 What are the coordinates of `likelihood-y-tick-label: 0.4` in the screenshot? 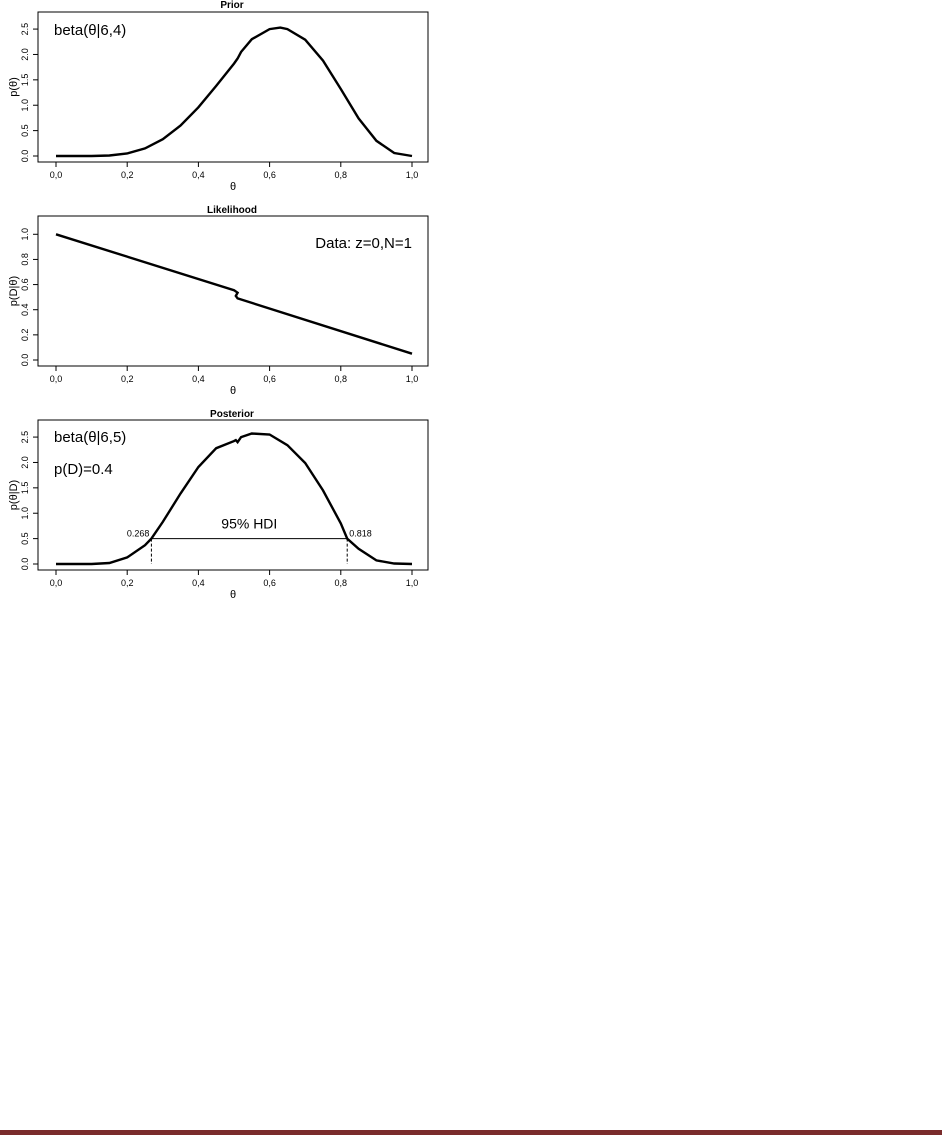 It's located at (25, 309).